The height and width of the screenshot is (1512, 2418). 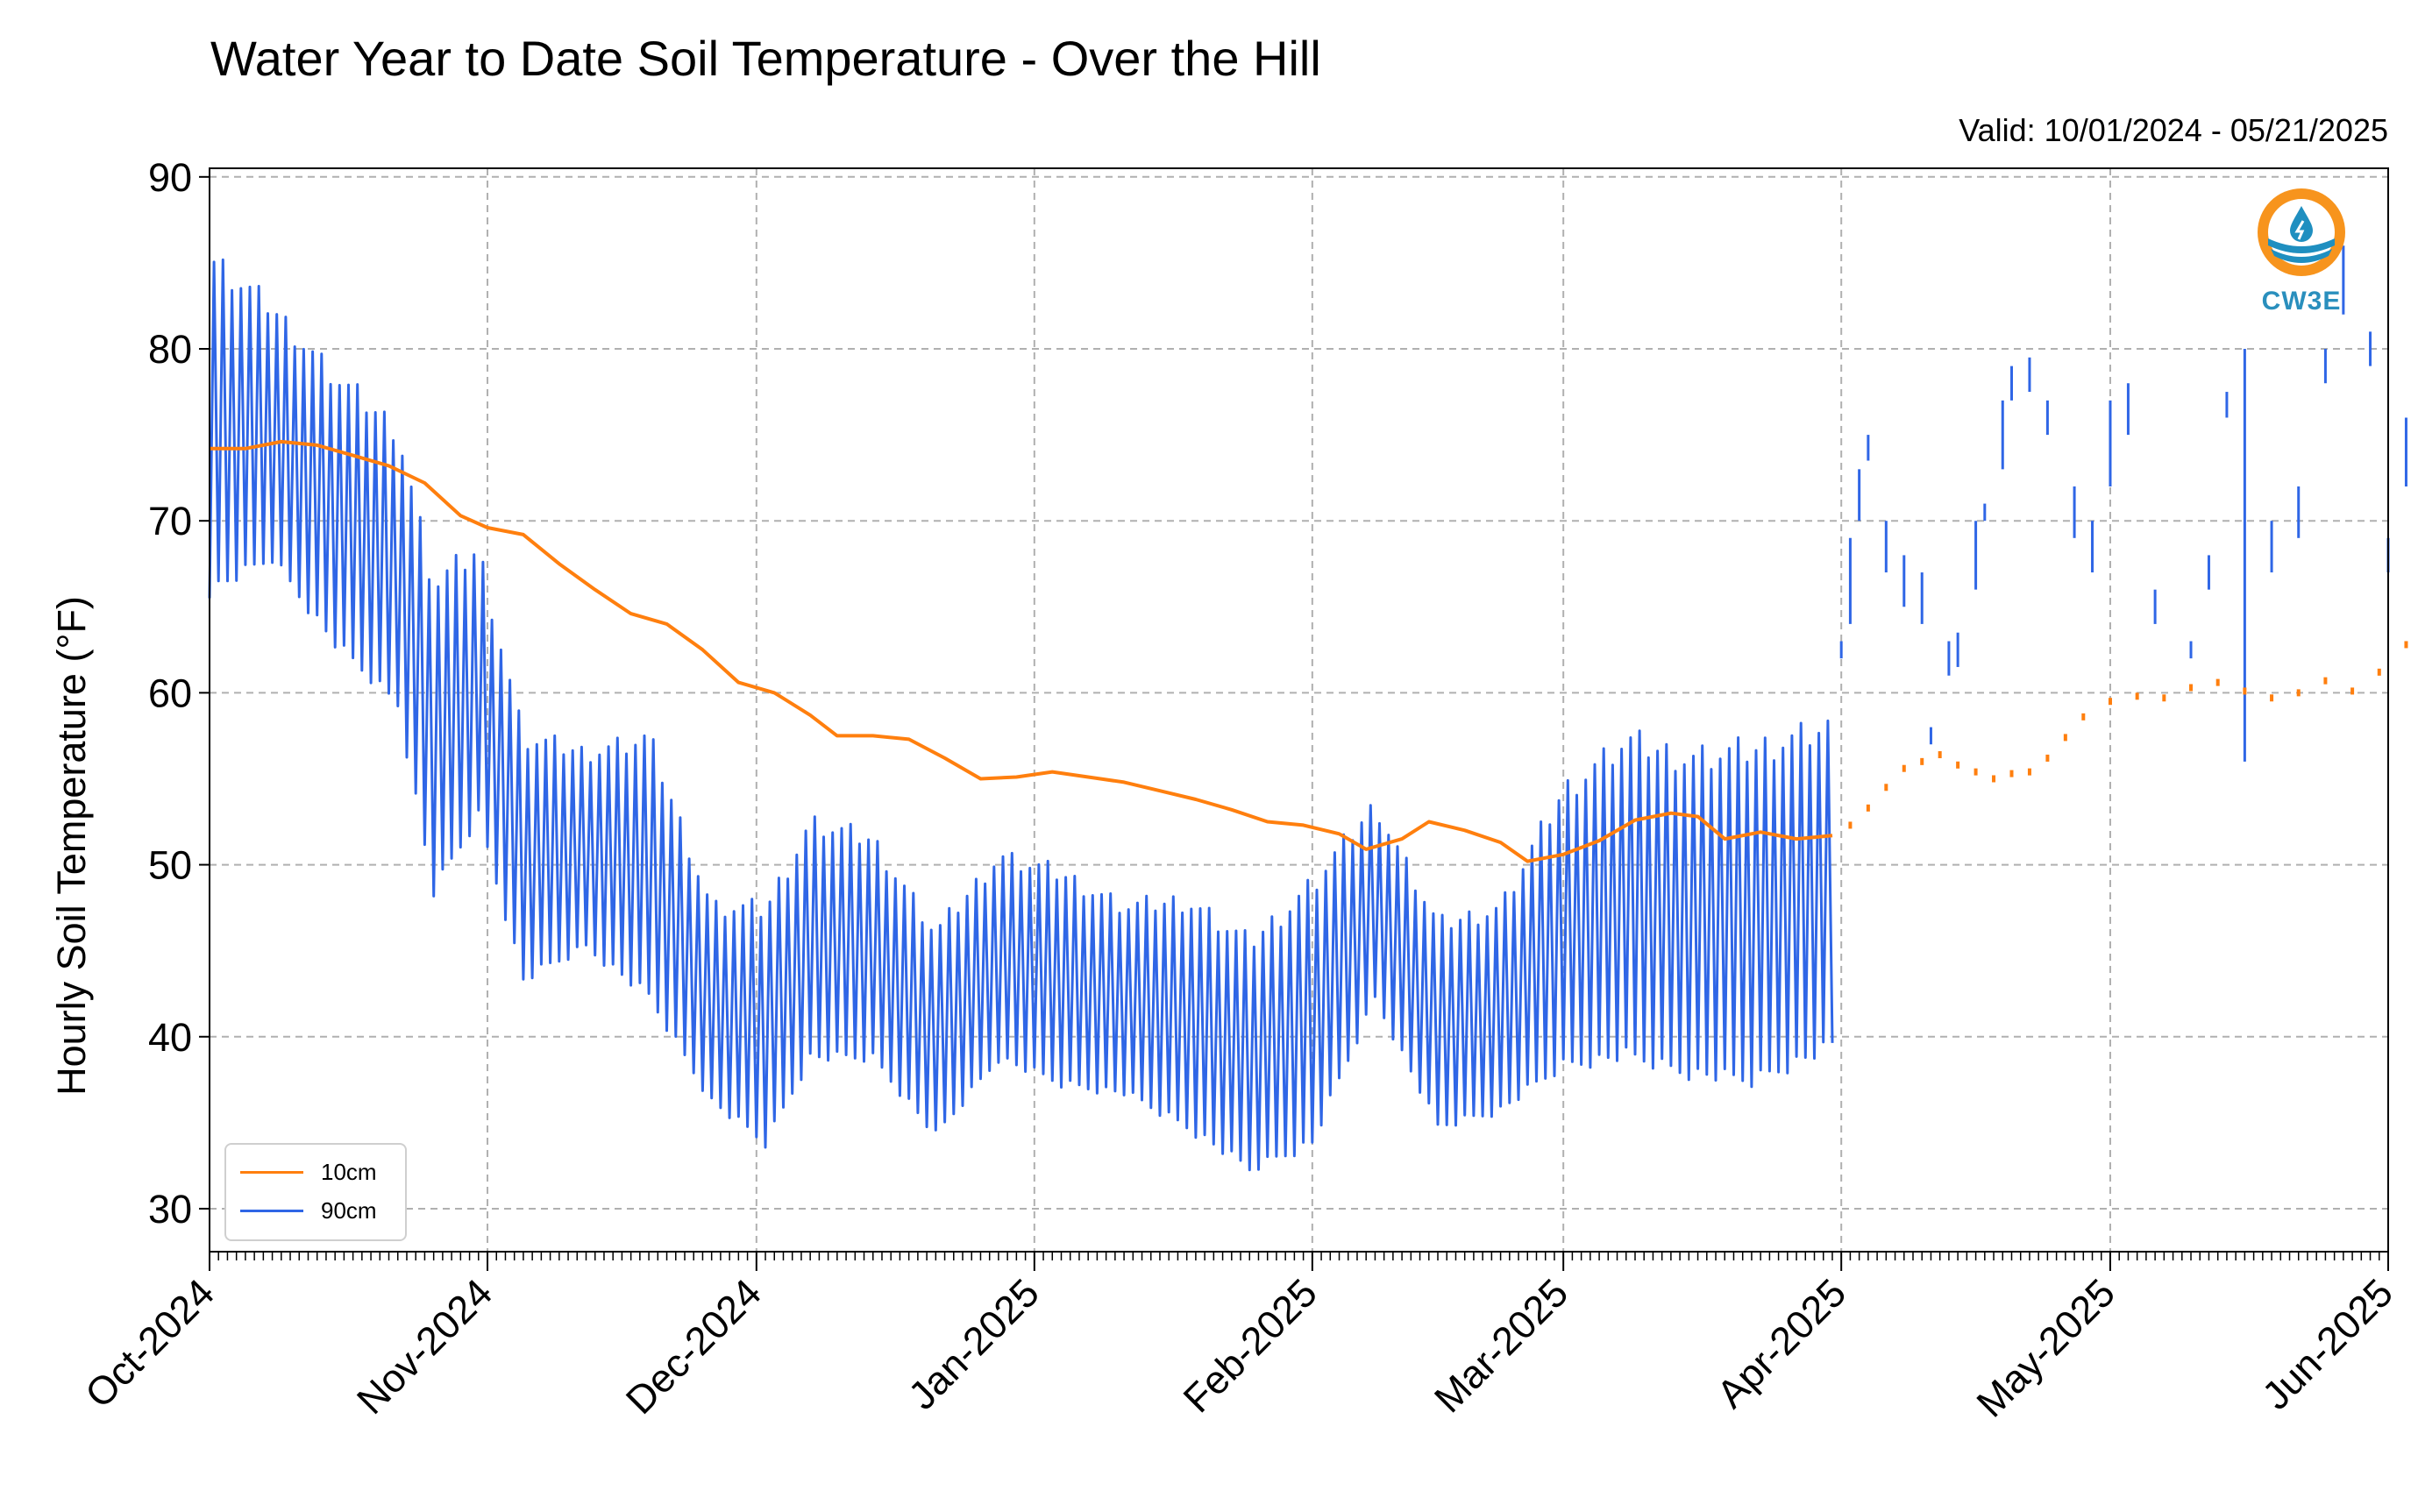 What do you see at coordinates (170, 865) in the screenshot?
I see `y-tick-label: 50` at bounding box center [170, 865].